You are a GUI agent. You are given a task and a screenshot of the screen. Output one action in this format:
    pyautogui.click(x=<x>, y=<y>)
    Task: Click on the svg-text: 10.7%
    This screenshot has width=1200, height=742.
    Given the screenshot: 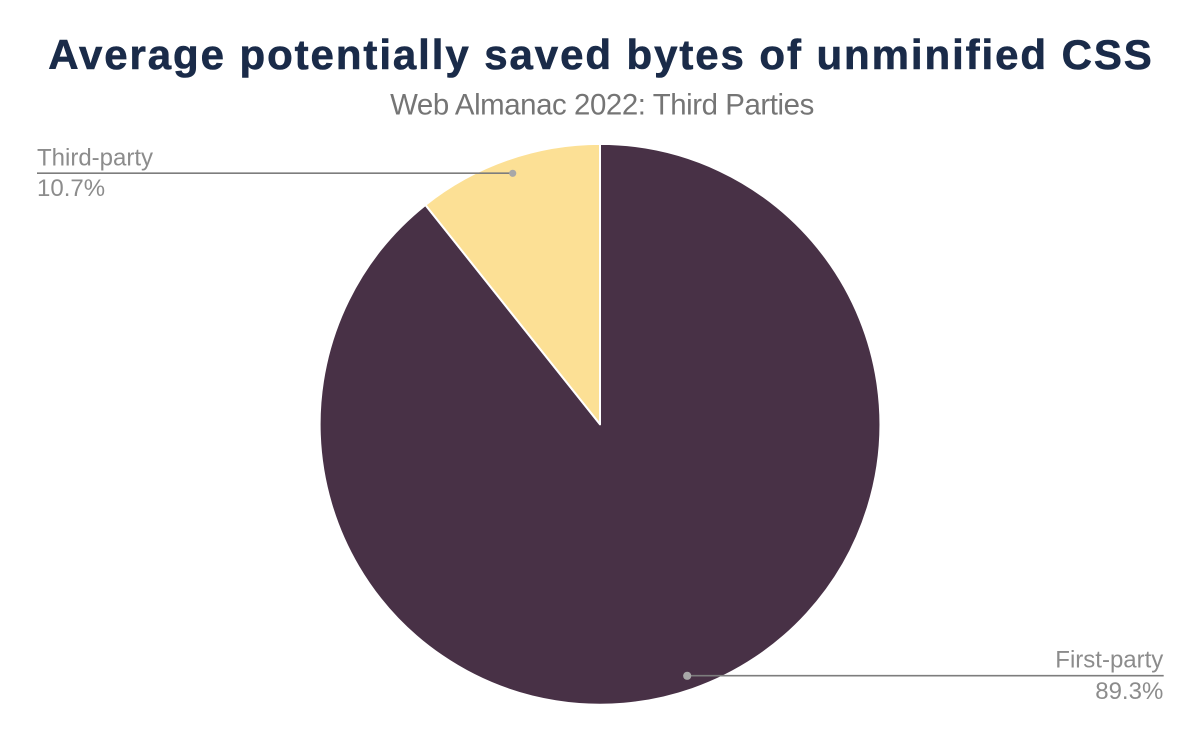 What is the action you would take?
    pyautogui.click(x=71, y=188)
    